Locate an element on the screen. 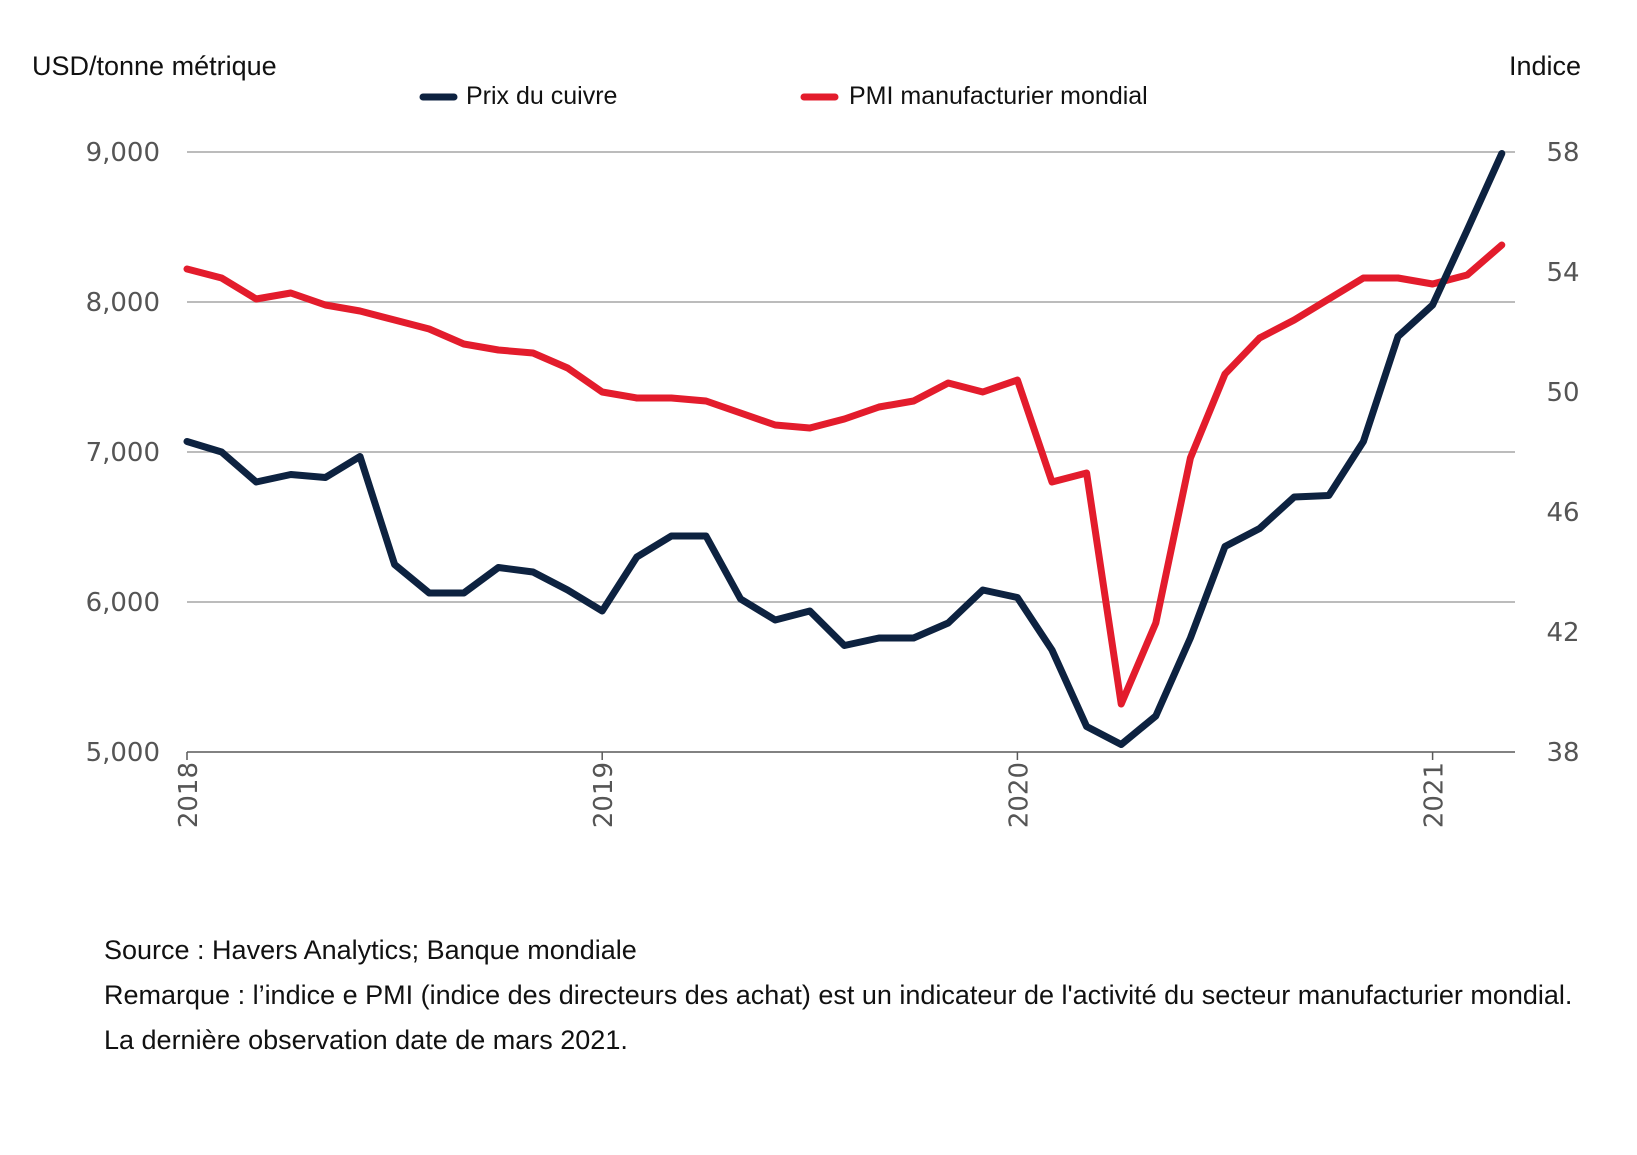  y-right-tick-label: 50 is located at coordinates (1562, 393).